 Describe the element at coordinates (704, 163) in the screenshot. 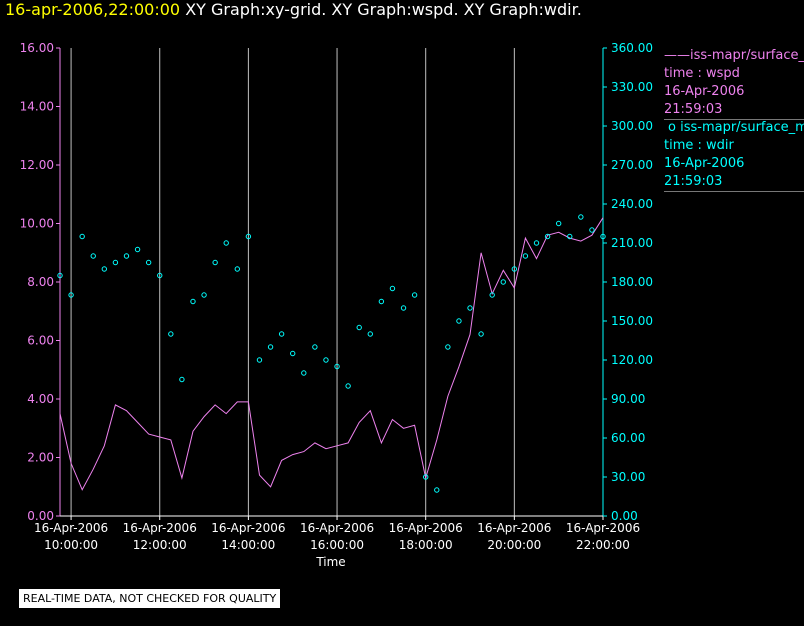

I see `legend-wdir-date: 16-Apr-2006` at that location.